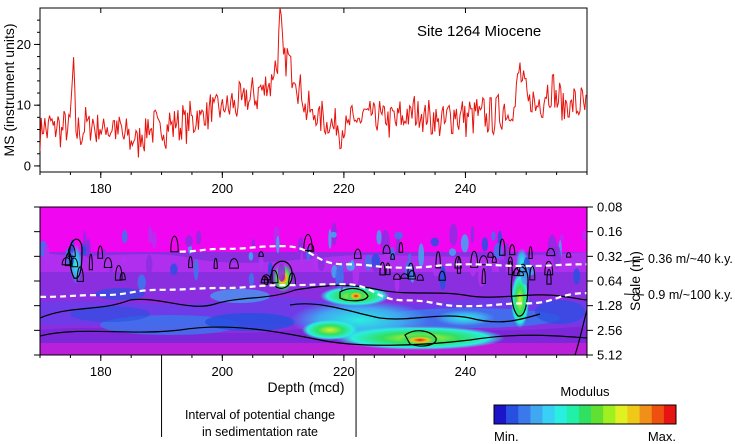 This screenshot has width=735, height=444. I want to click on ridge-label-100ky: 0.9 m/~100 k.y., so click(690, 295).